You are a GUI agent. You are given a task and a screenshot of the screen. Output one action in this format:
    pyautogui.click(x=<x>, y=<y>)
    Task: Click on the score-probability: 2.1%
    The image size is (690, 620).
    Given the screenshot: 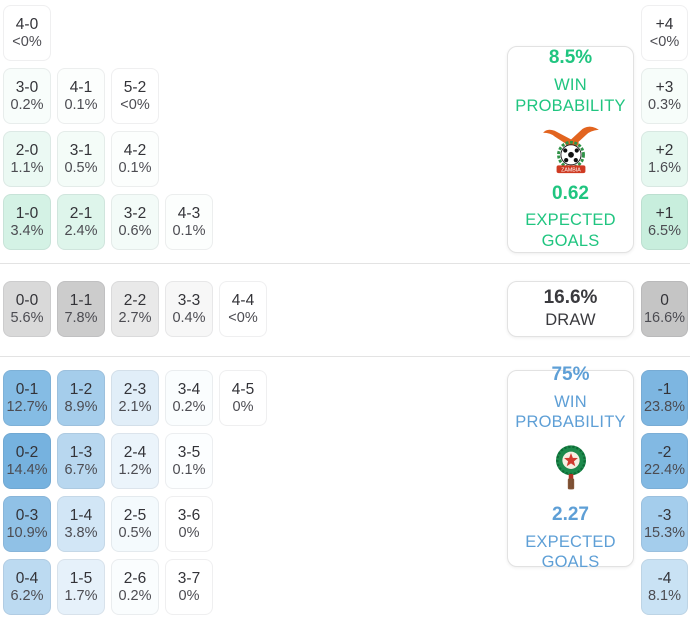 What is the action you would take?
    pyautogui.click(x=135, y=406)
    